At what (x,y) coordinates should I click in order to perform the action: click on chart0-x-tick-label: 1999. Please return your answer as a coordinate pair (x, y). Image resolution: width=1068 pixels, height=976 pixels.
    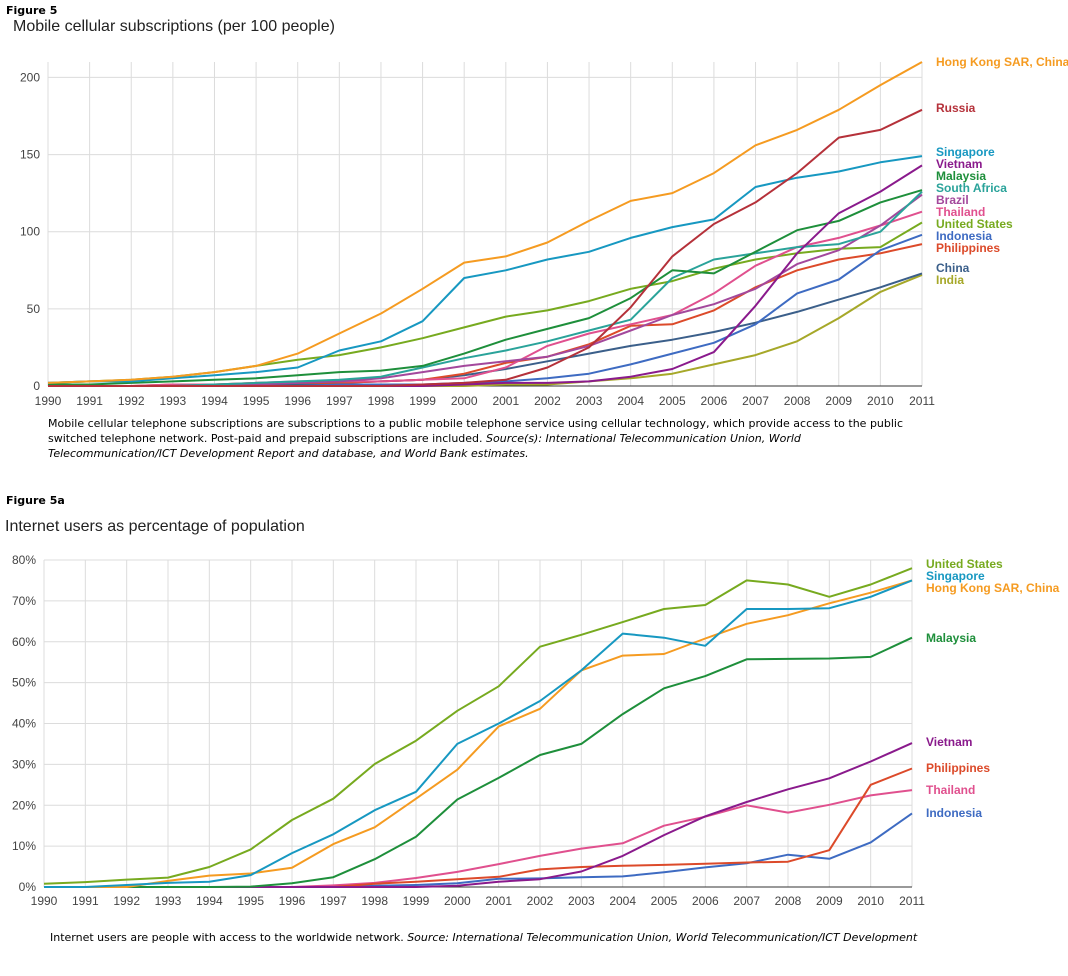
    Looking at the image, I should click on (422, 401).